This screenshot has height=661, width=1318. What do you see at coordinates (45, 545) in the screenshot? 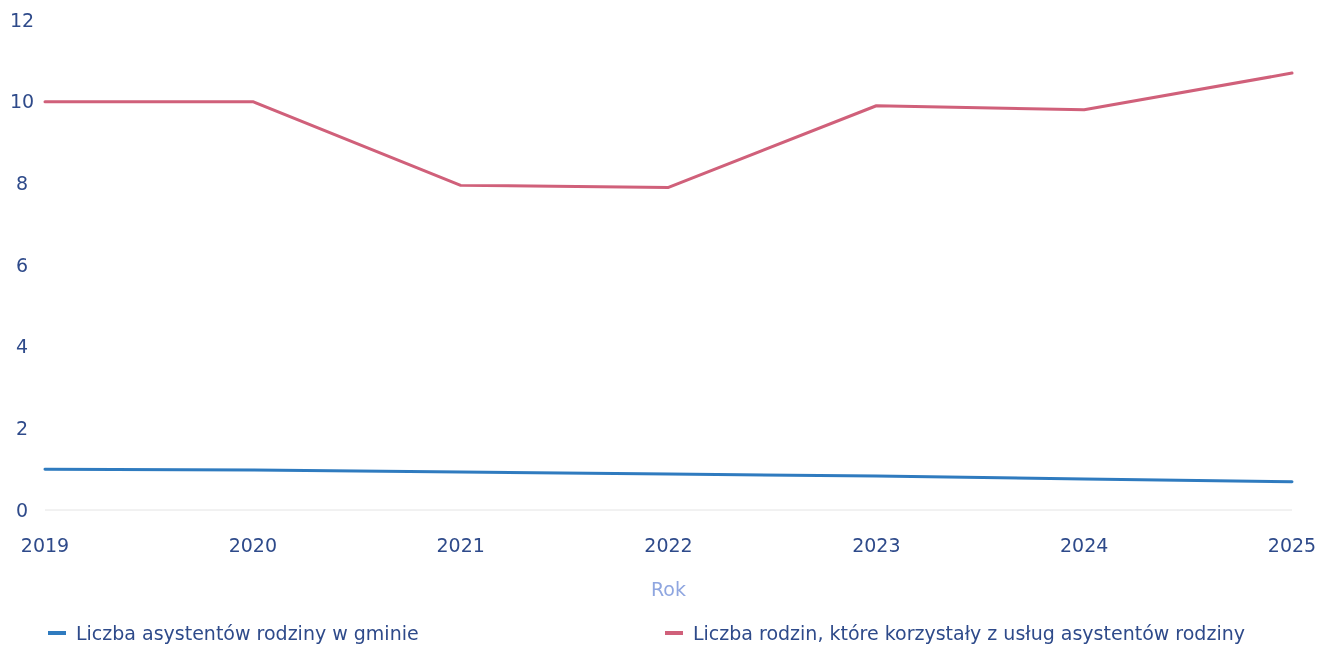
I see `x-tick-label: 2019` at bounding box center [45, 545].